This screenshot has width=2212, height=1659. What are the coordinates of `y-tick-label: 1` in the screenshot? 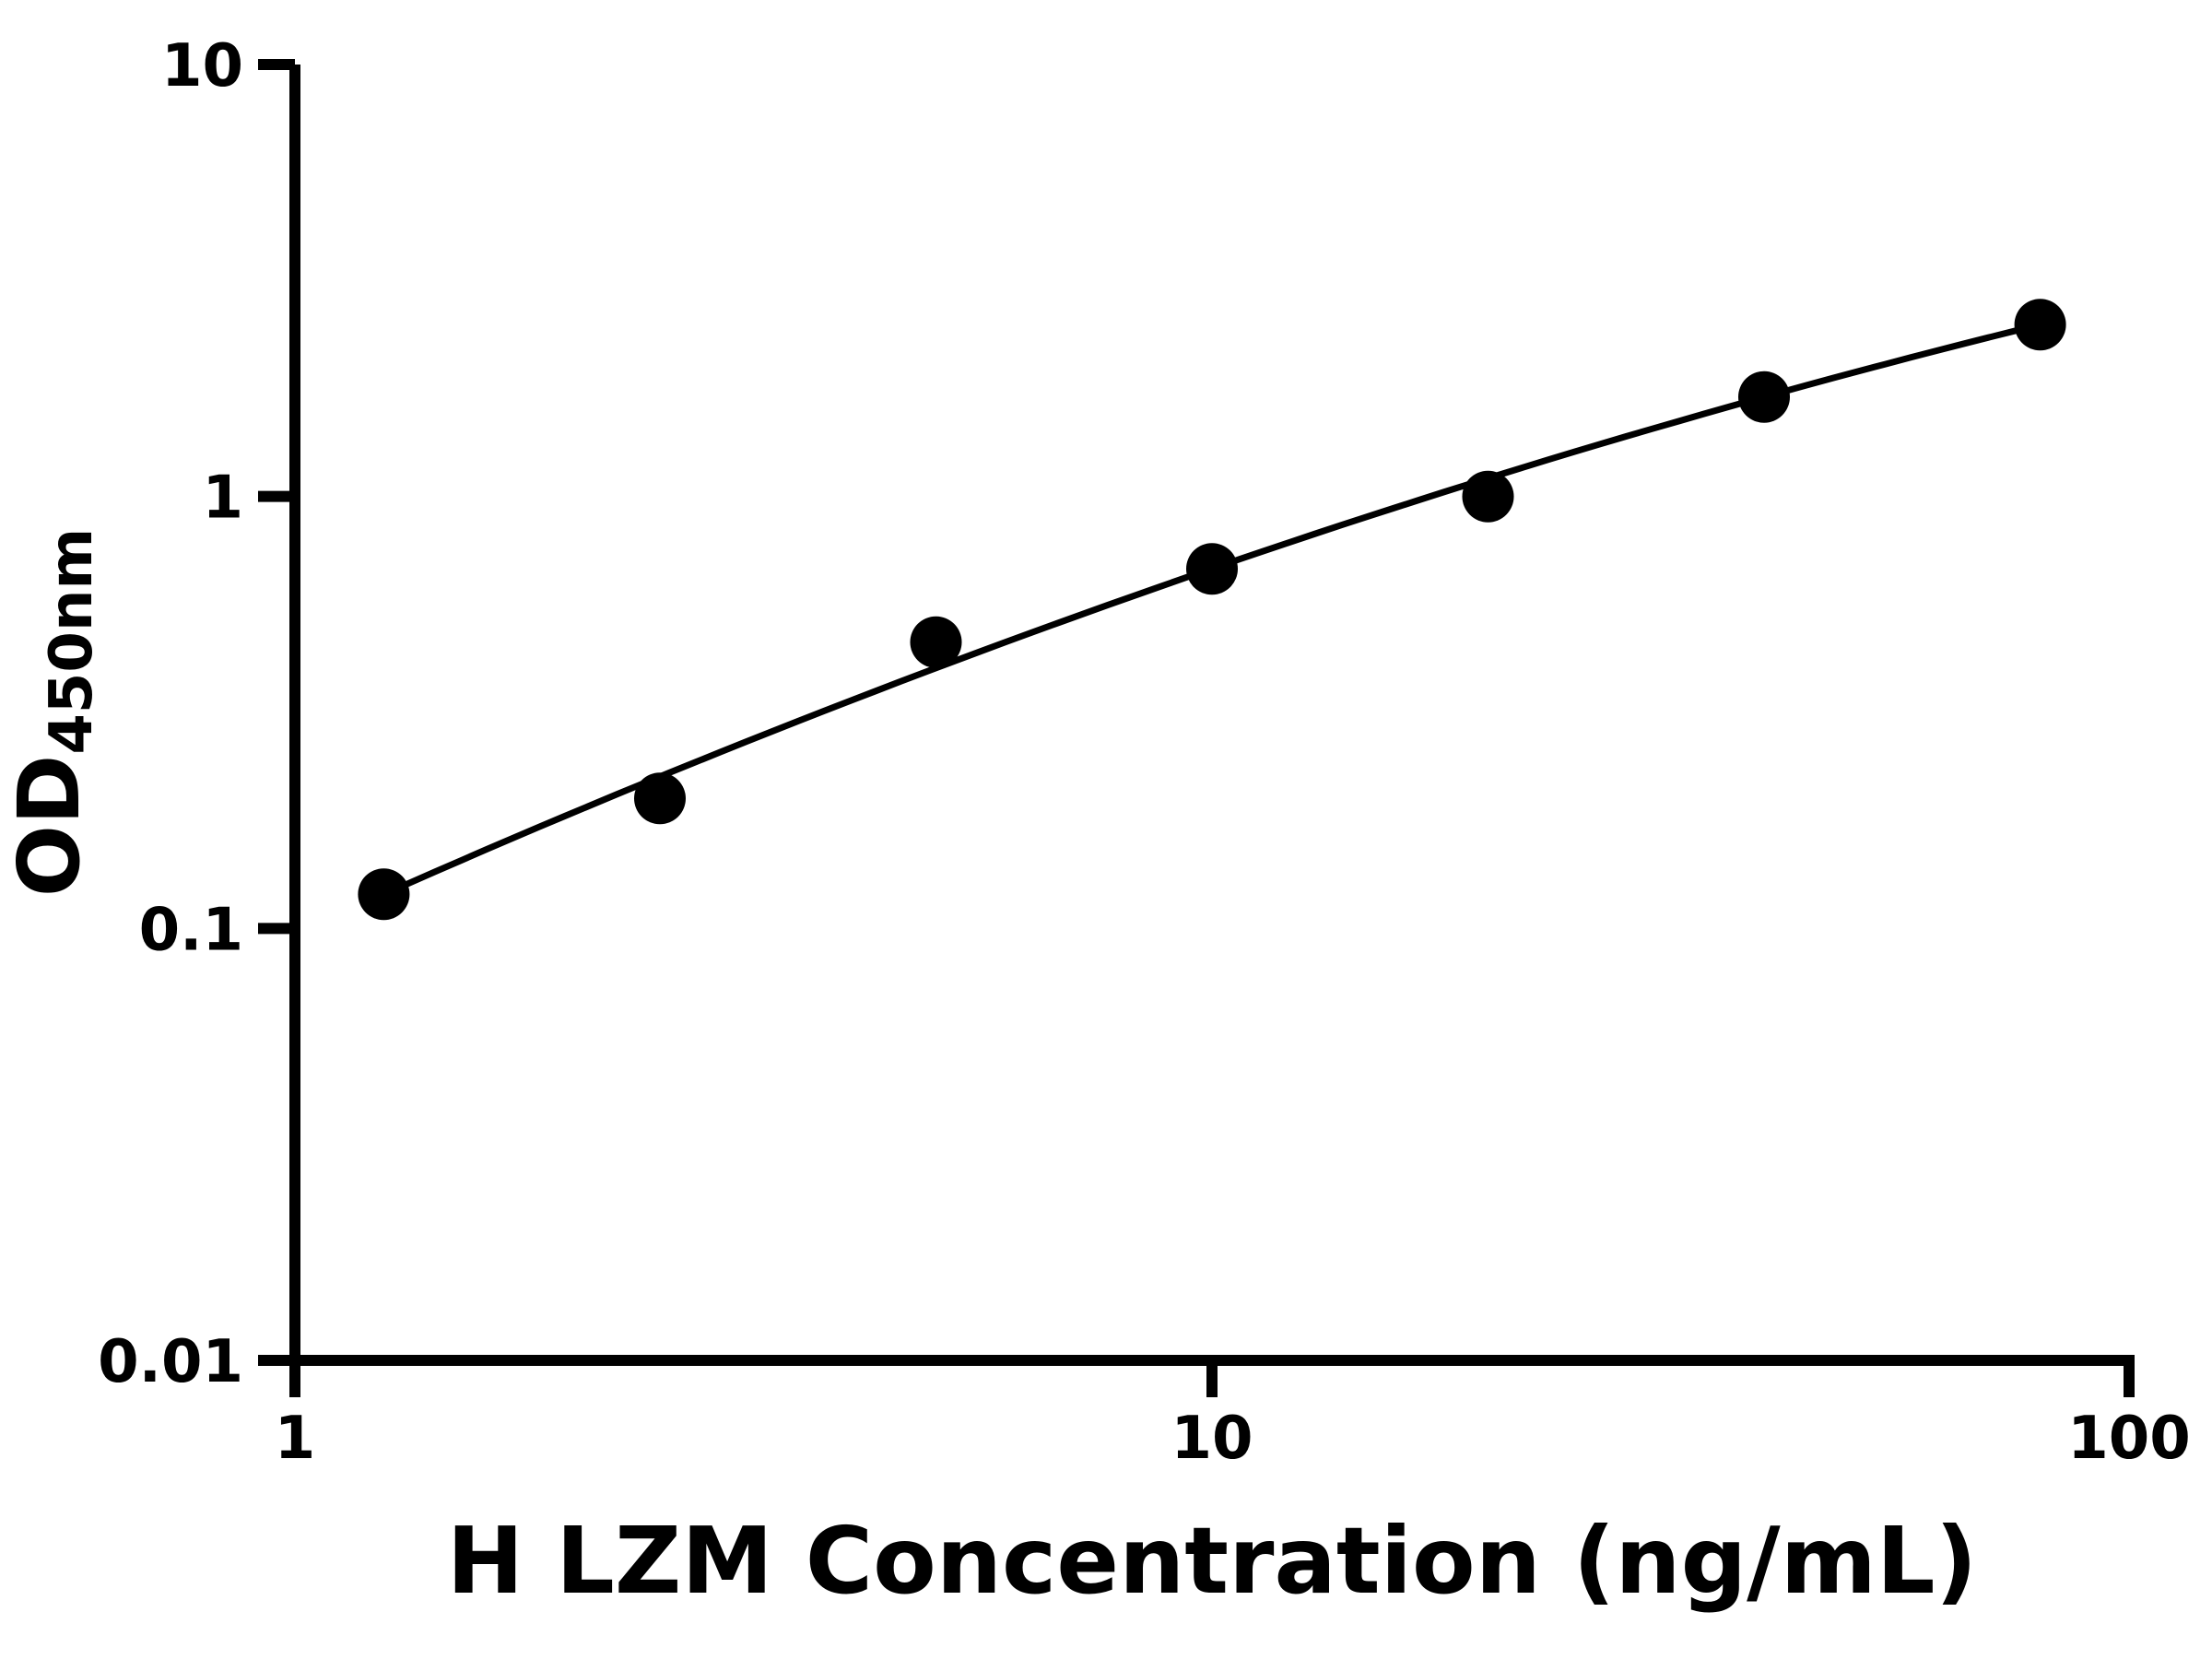 It's located at (222, 499).